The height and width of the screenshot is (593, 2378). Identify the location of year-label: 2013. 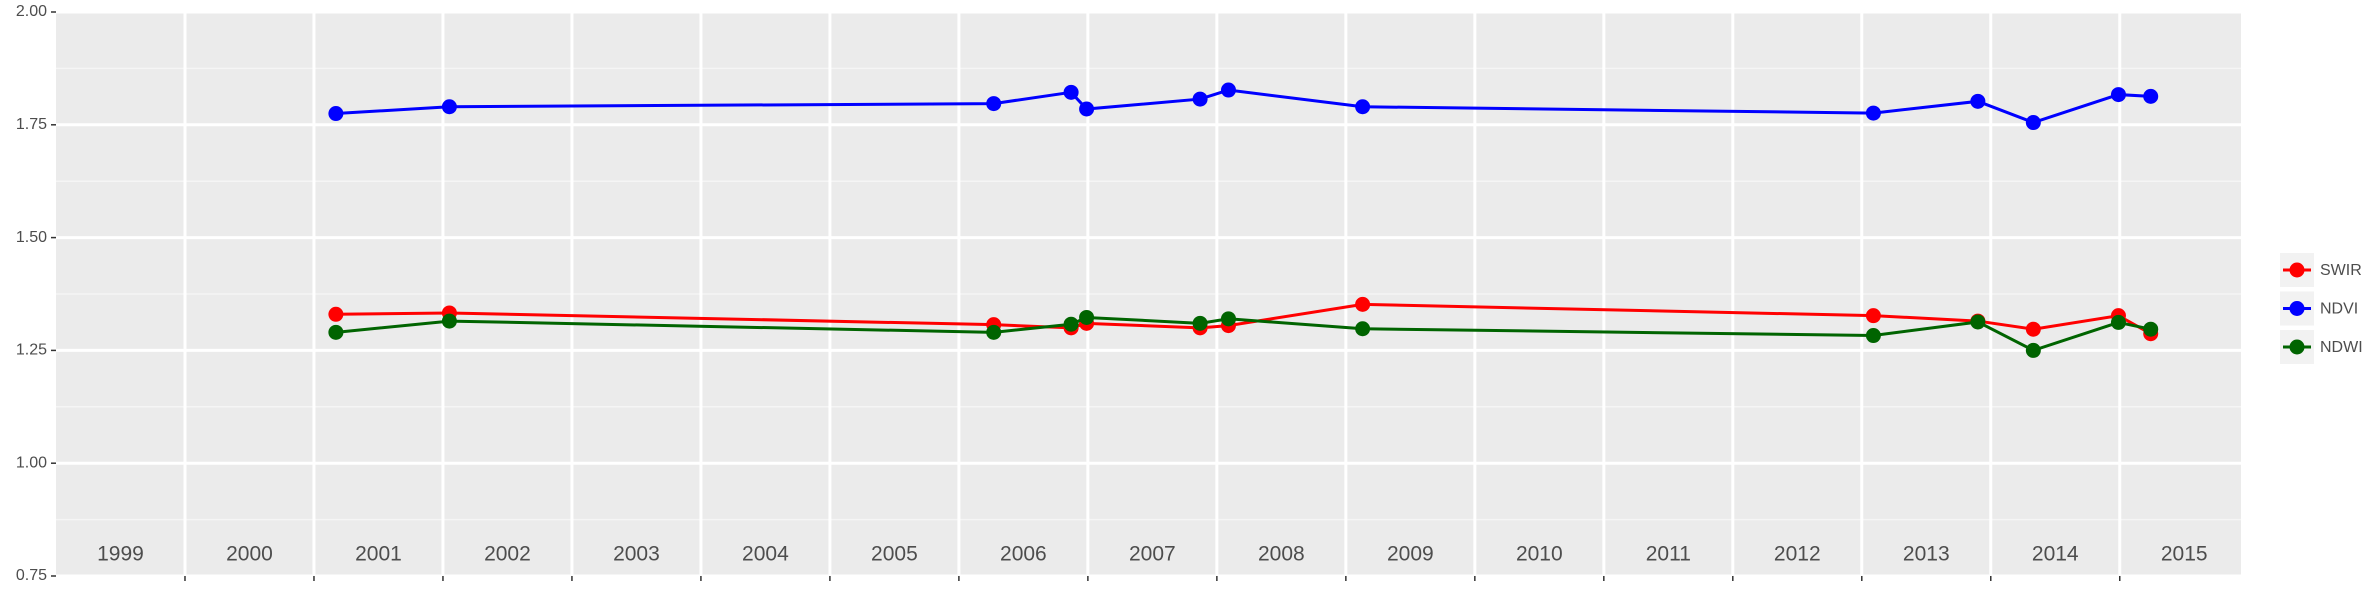
(1926, 554).